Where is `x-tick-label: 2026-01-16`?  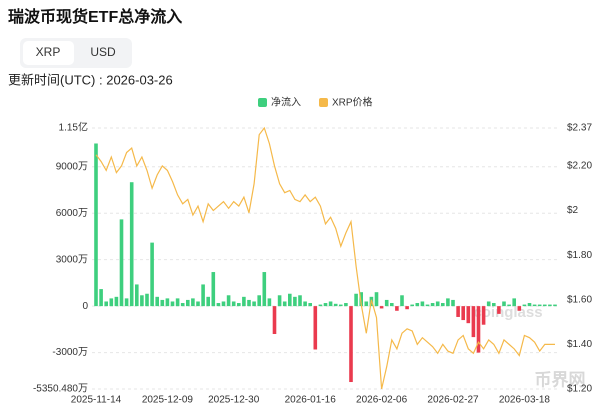 x-tick-label: 2026-01-16 is located at coordinates (311, 400).